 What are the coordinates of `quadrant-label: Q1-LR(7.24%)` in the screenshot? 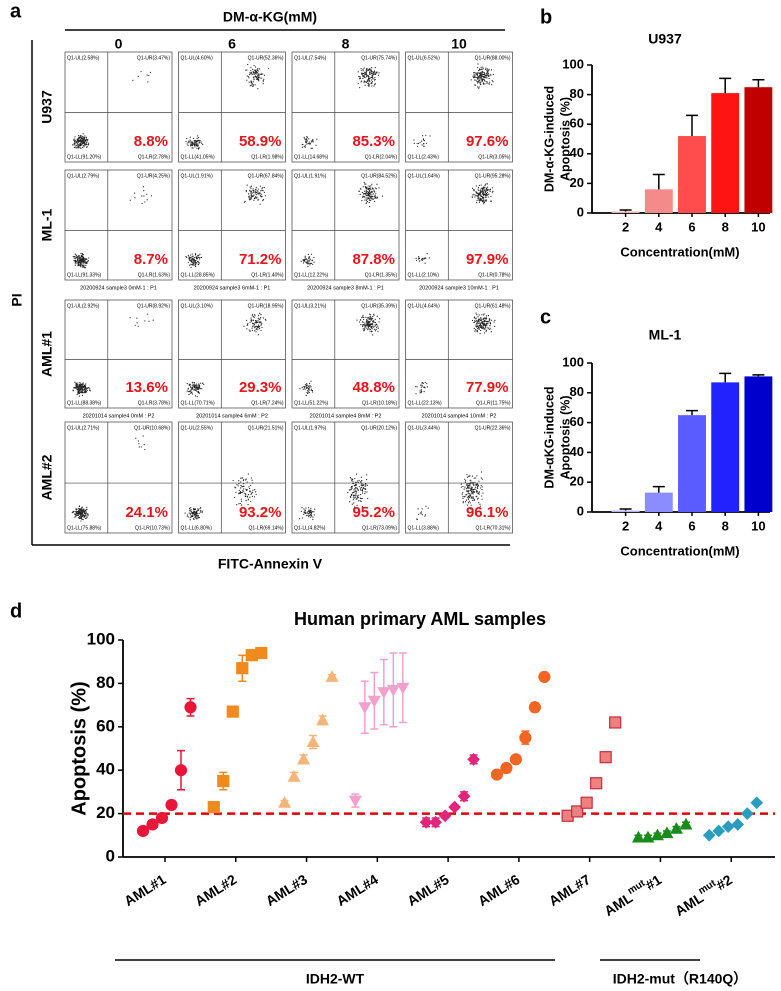 It's located at (267, 403).